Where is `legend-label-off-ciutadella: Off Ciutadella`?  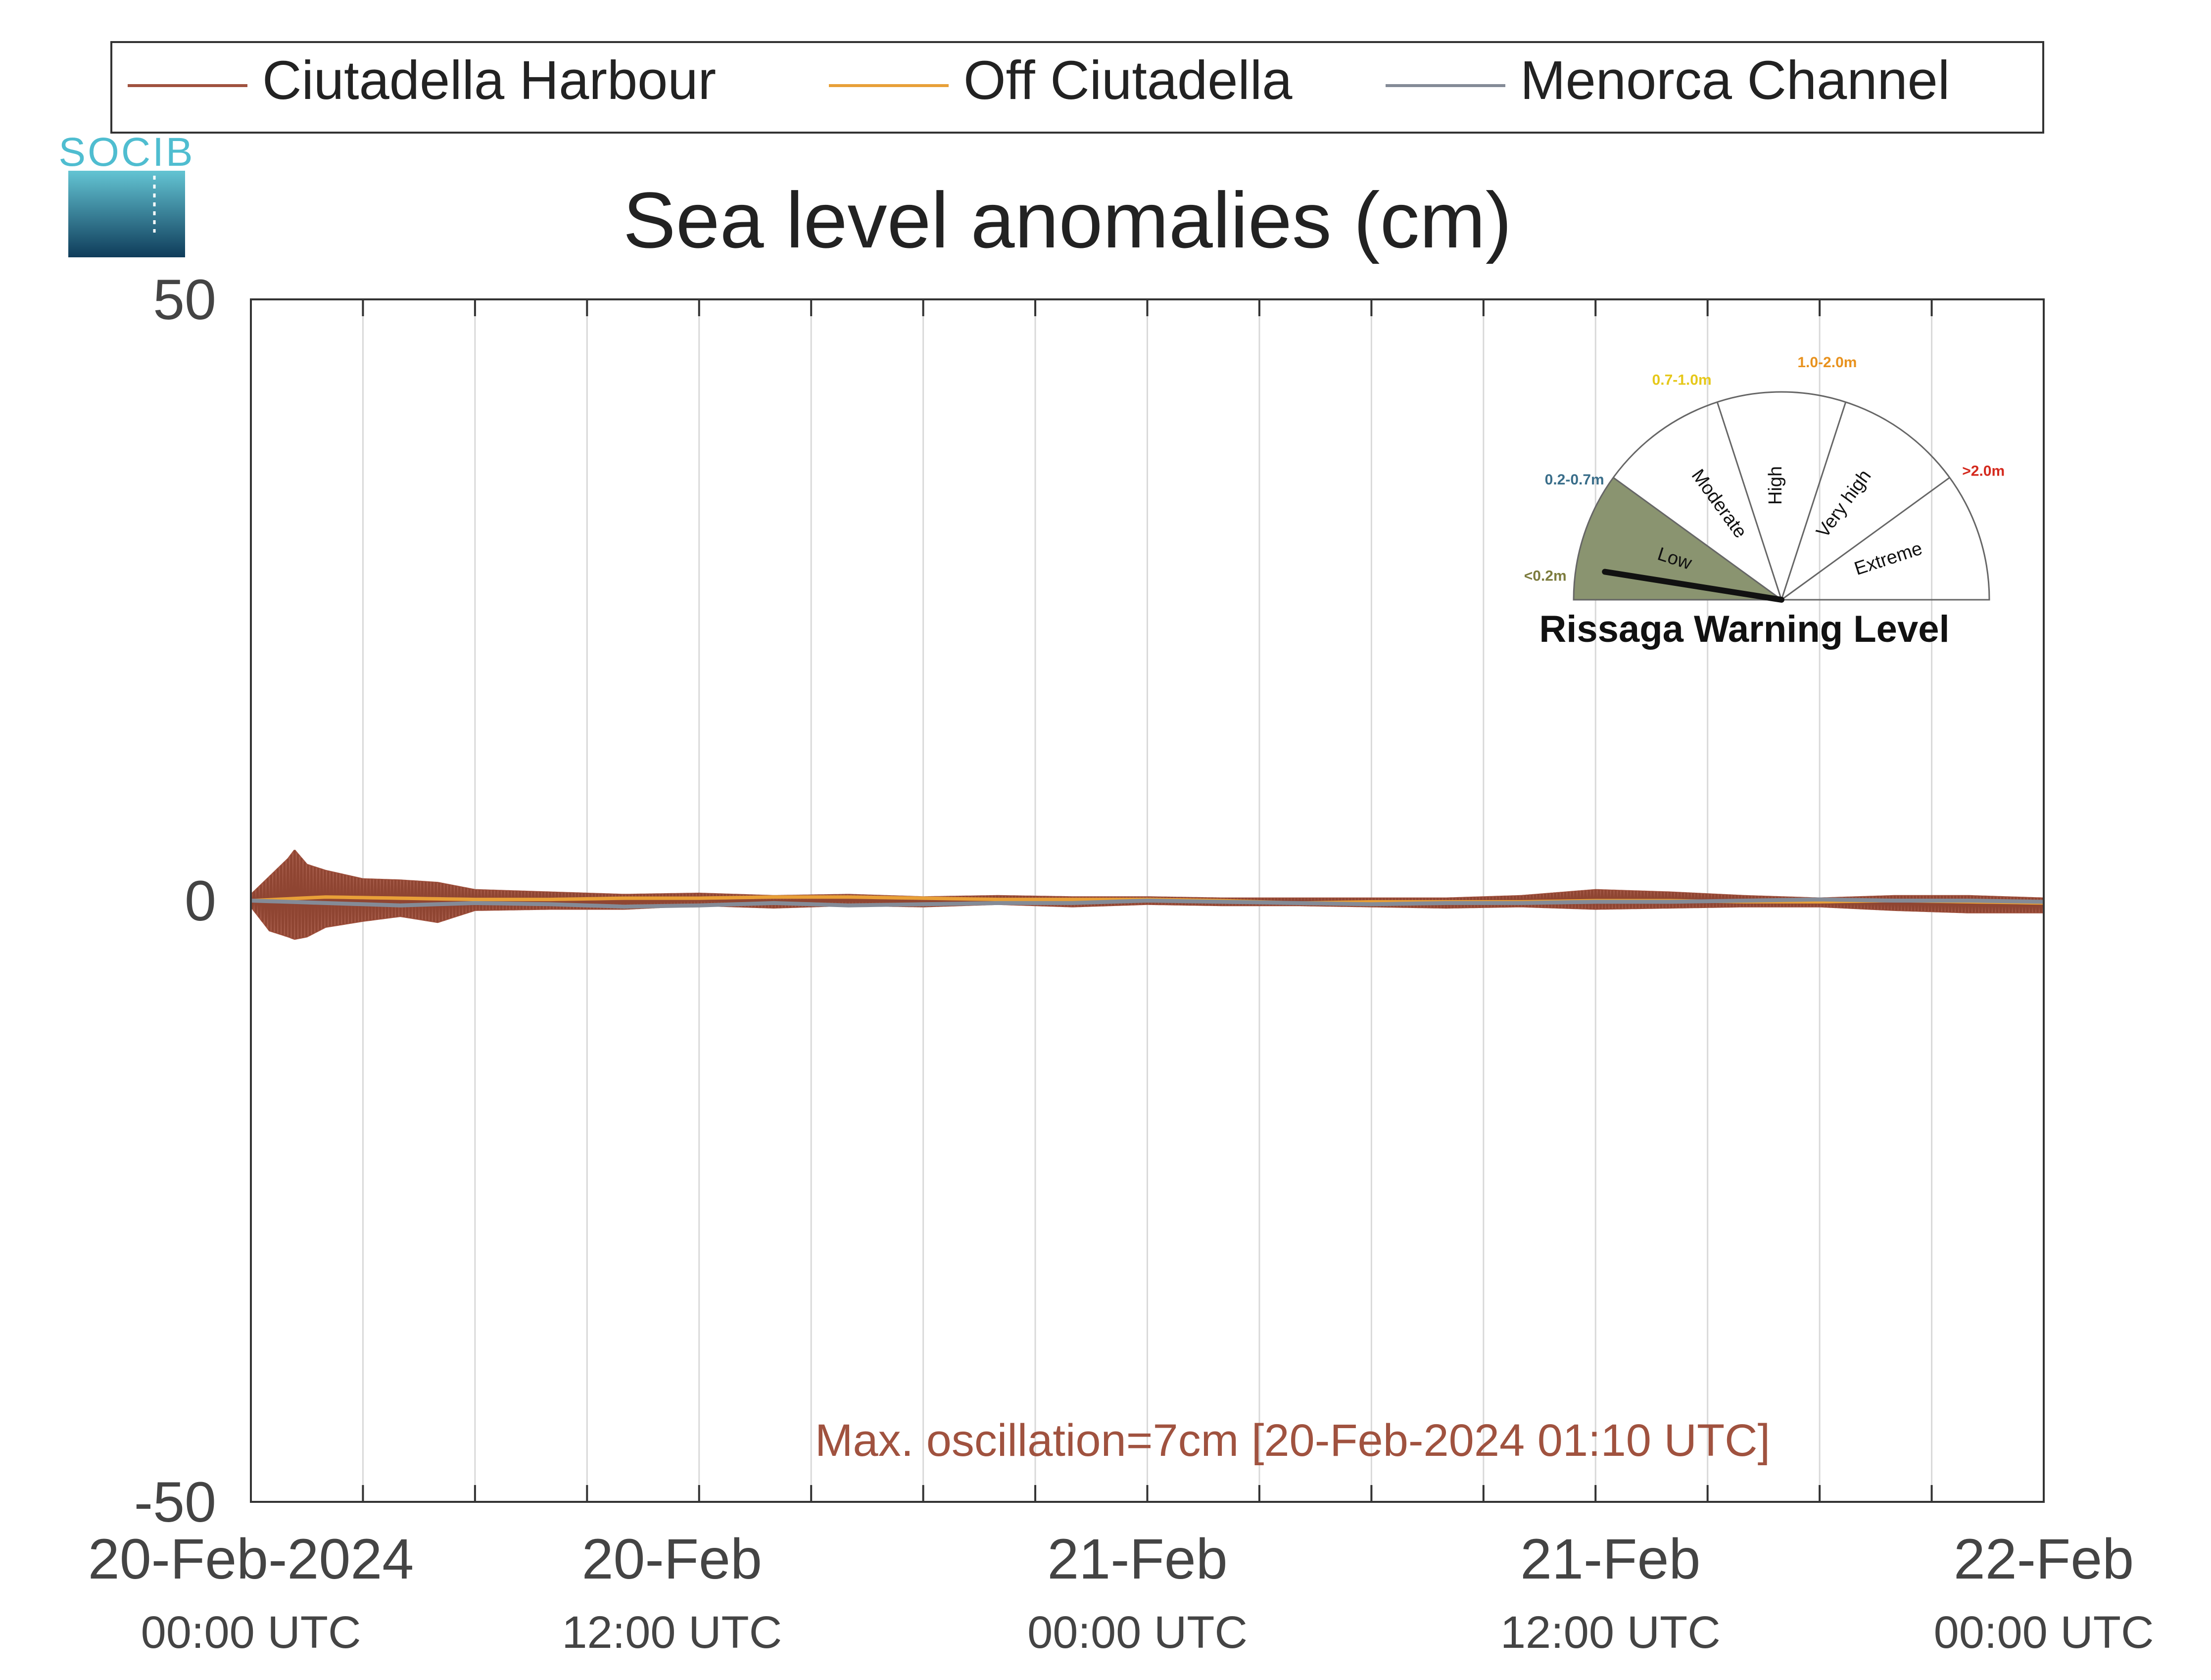
legend-label-off-ciutadella: Off Ciutadella is located at coordinates (1128, 81).